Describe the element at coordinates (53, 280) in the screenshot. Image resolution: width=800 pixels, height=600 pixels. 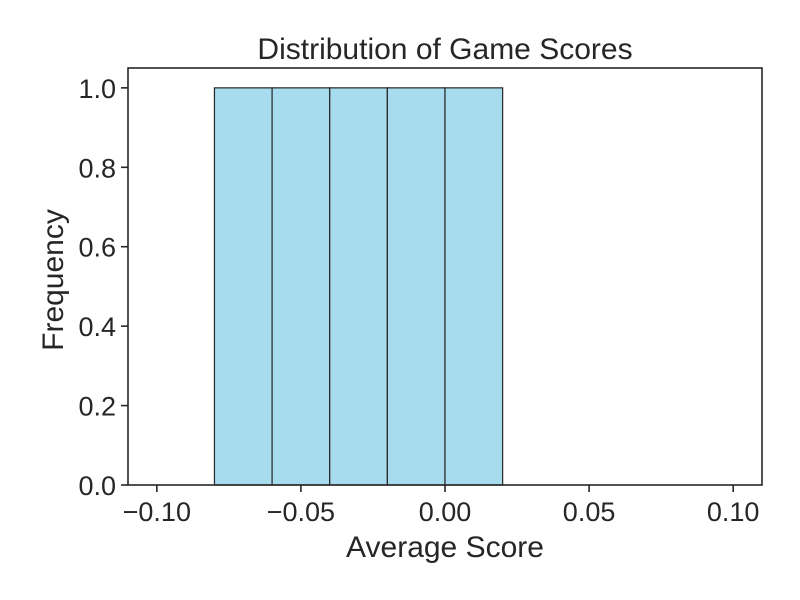
I see `y-axis-label: Frequency` at that location.